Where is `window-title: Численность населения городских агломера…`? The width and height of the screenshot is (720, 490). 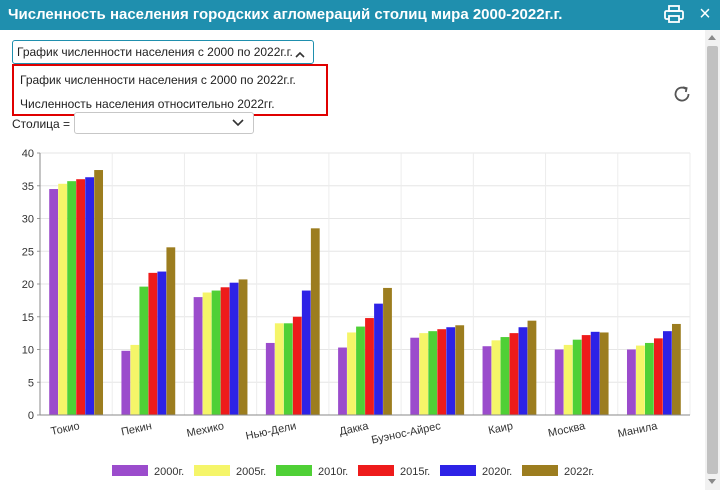
window-title: Численность населения городских агломера… is located at coordinates (285, 14).